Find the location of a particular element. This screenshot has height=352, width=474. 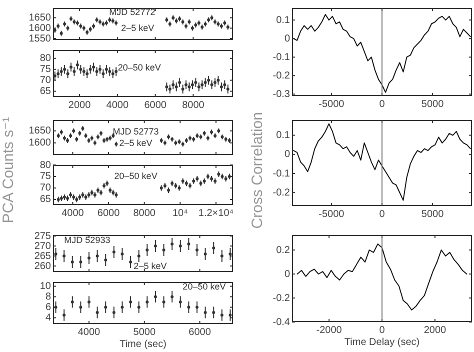

y-tick-label: 10 is located at coordinates (46, 286).